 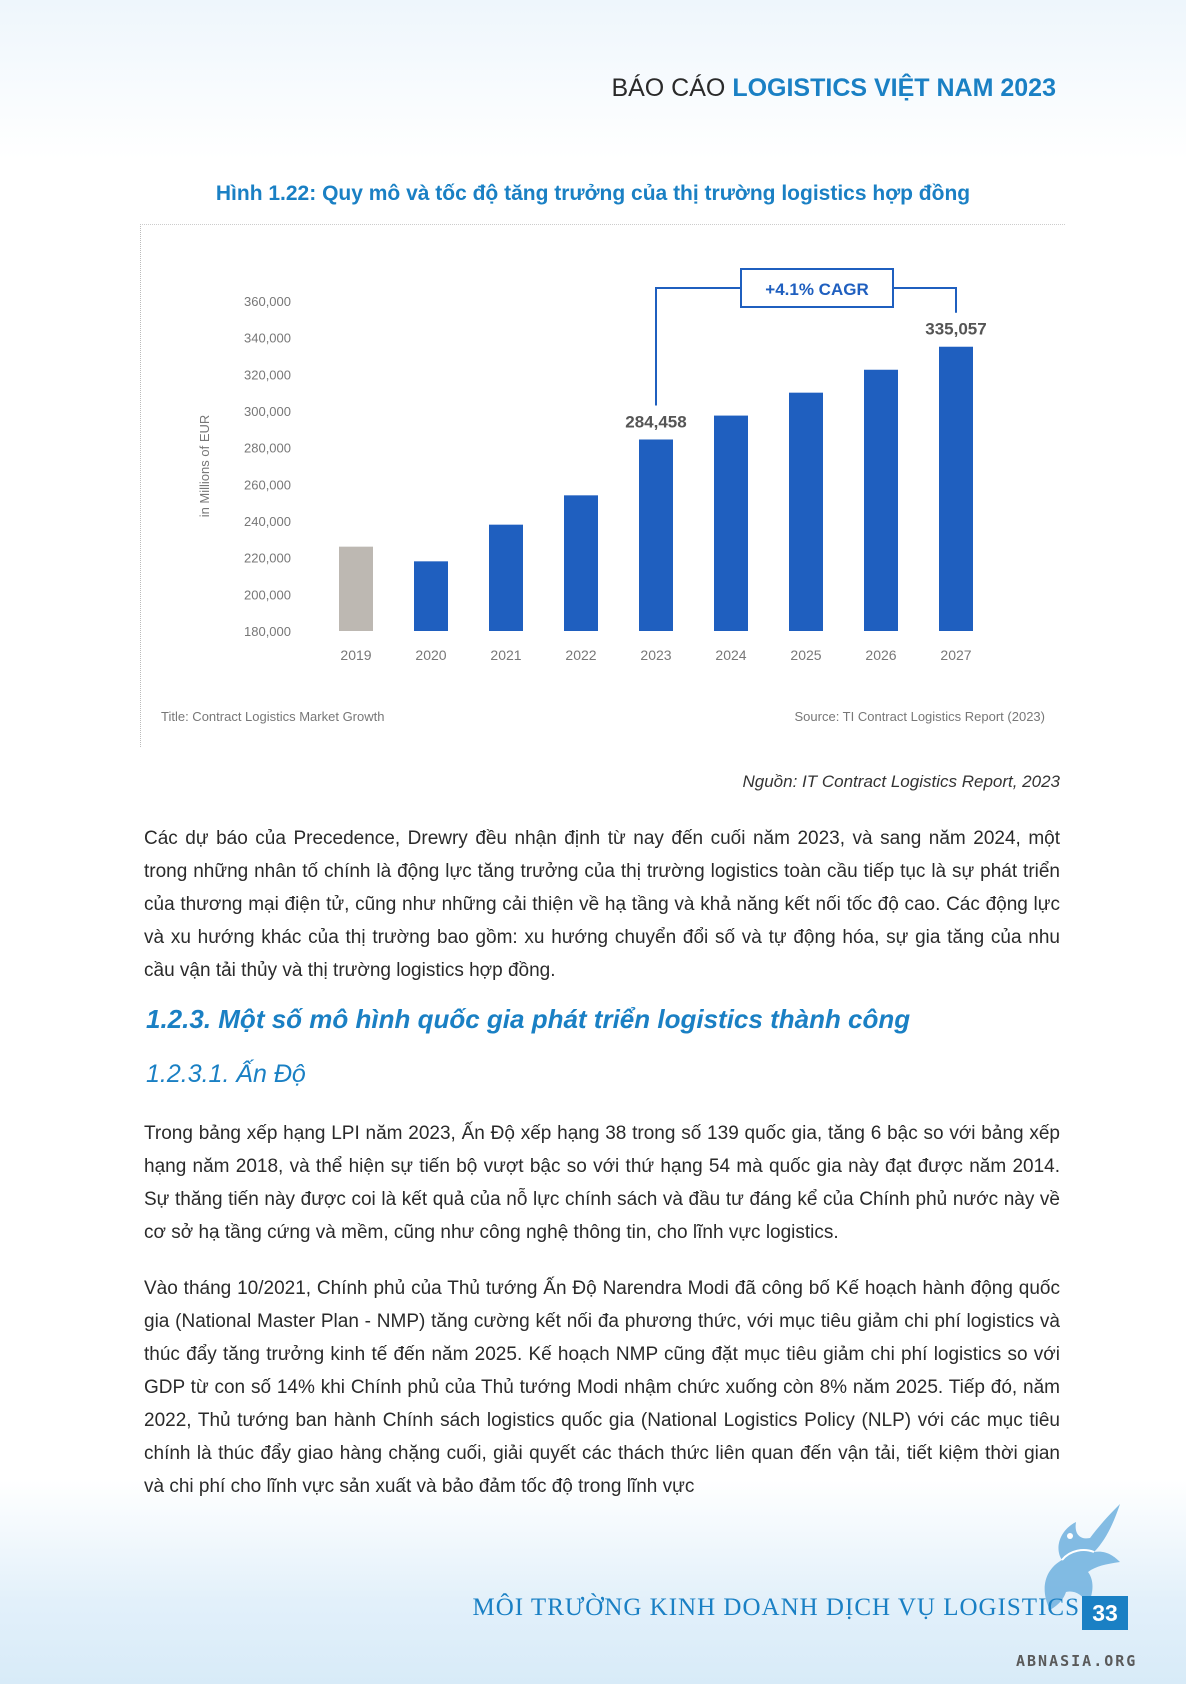 What do you see at coordinates (431, 596) in the screenshot?
I see `bar-2020` at bounding box center [431, 596].